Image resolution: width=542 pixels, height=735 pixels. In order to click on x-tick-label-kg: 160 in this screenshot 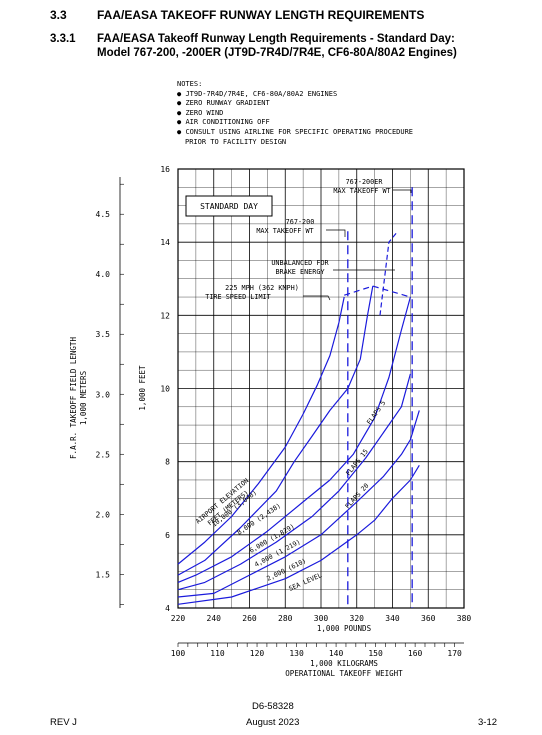, I will do `click(415, 653)`.